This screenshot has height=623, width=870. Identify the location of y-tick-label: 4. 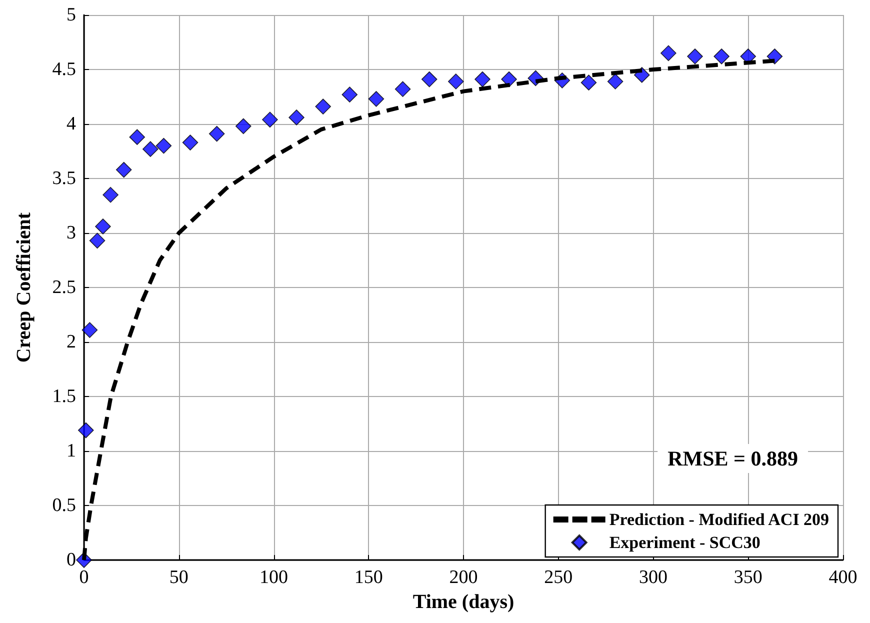
(71, 124).